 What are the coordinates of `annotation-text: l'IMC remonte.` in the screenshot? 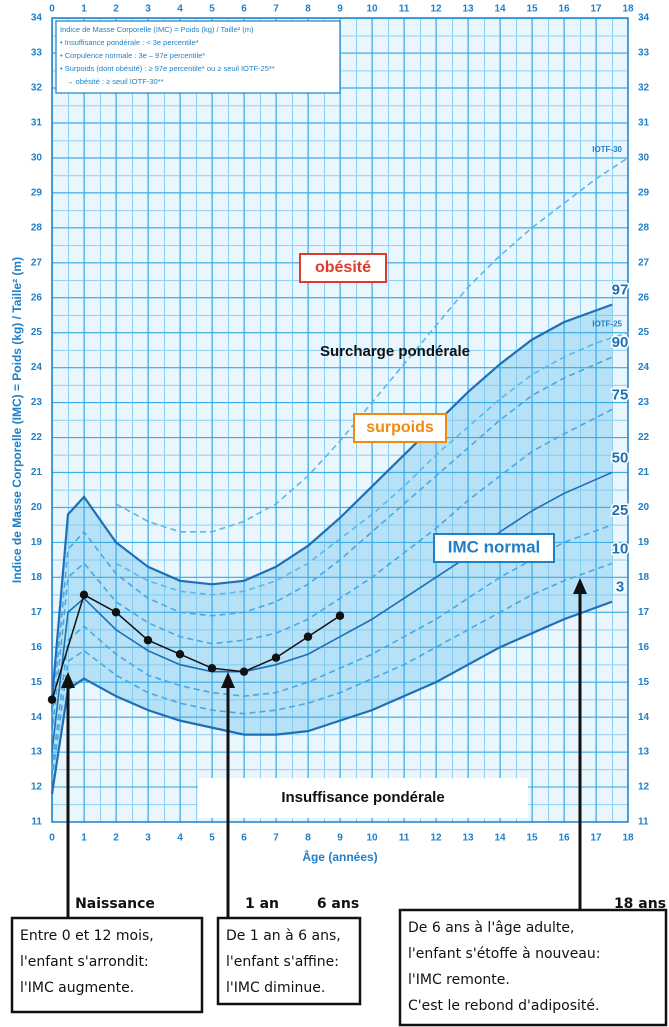 It's located at (459, 980).